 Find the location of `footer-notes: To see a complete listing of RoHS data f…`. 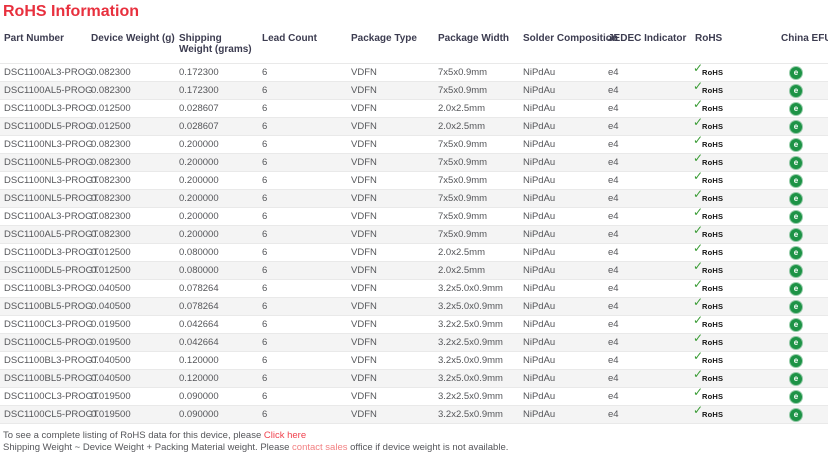

footer-notes: To see a complete listing of RoHS data f… is located at coordinates (414, 438).